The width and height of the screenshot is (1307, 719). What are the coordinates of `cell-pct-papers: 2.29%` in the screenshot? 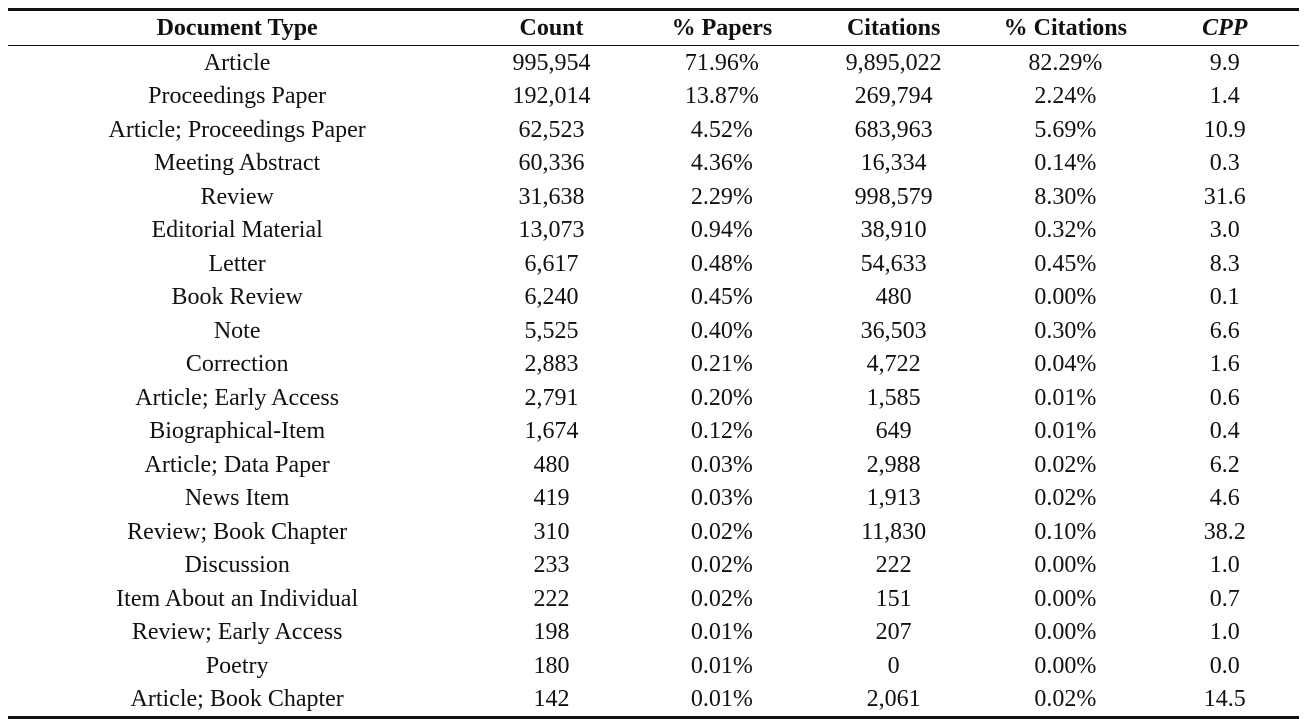 It's located at (721, 196).